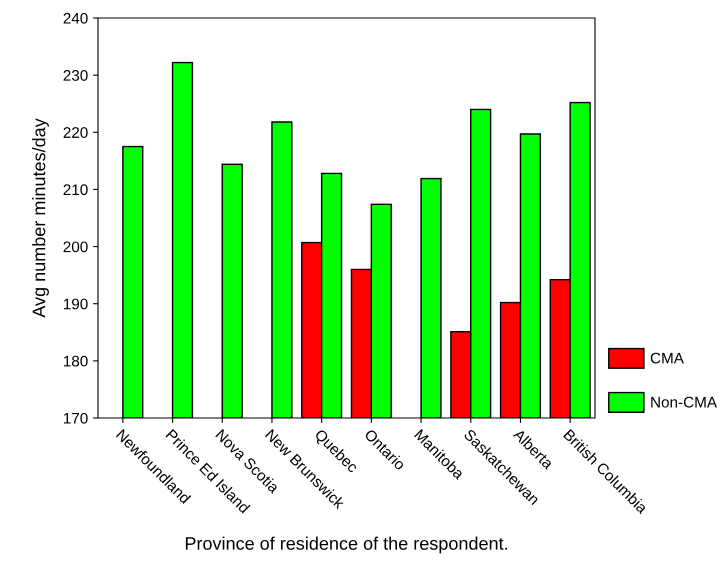 Image resolution: width=727 pixels, height=587 pixels. I want to click on y-axis-title: Avg number minutes/day, so click(40, 218).